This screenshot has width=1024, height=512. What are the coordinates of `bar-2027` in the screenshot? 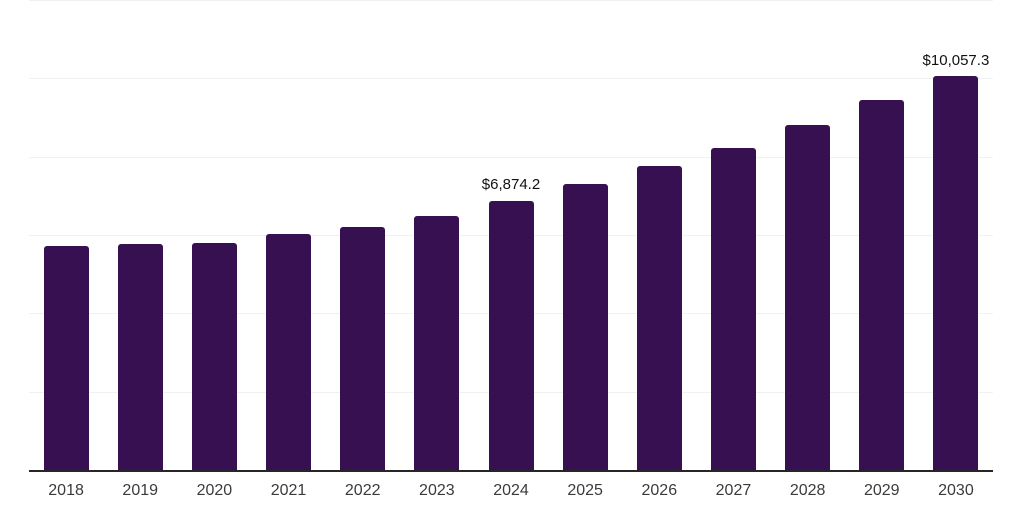 It's located at (733, 308).